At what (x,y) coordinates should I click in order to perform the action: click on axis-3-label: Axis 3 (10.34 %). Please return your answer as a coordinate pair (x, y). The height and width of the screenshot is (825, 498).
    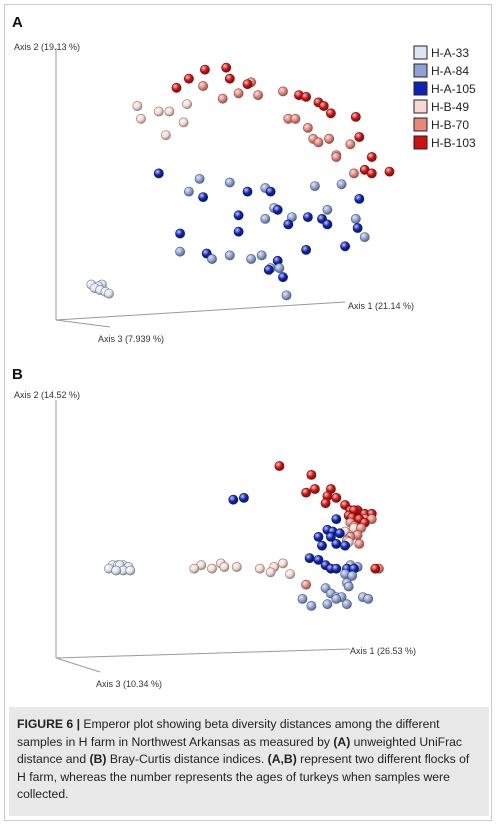
    Looking at the image, I should click on (129, 684).